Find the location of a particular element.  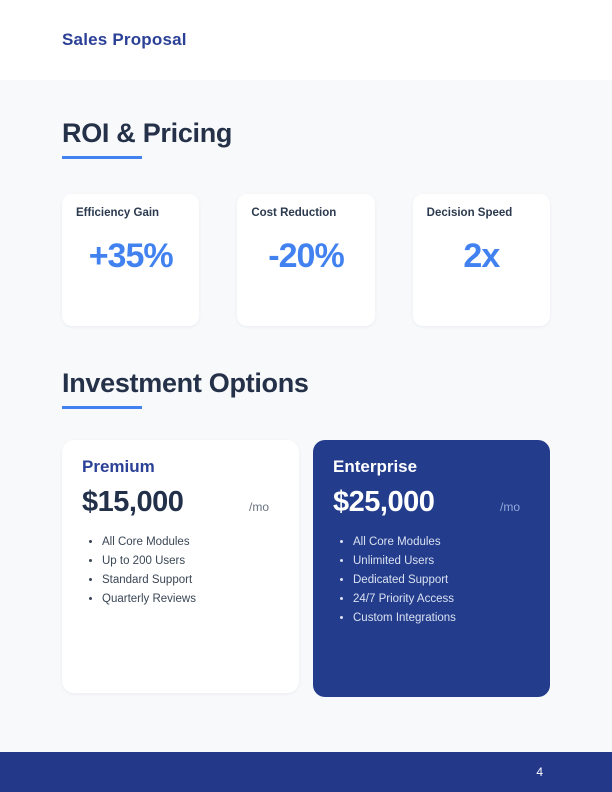

stat-value: 2x is located at coordinates (481, 256).